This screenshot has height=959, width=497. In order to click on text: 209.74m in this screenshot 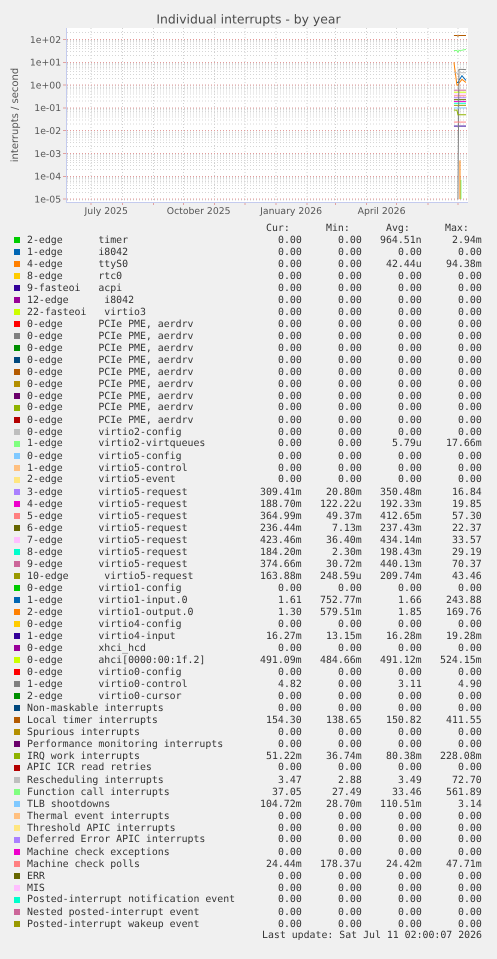, I will do `click(401, 576)`.